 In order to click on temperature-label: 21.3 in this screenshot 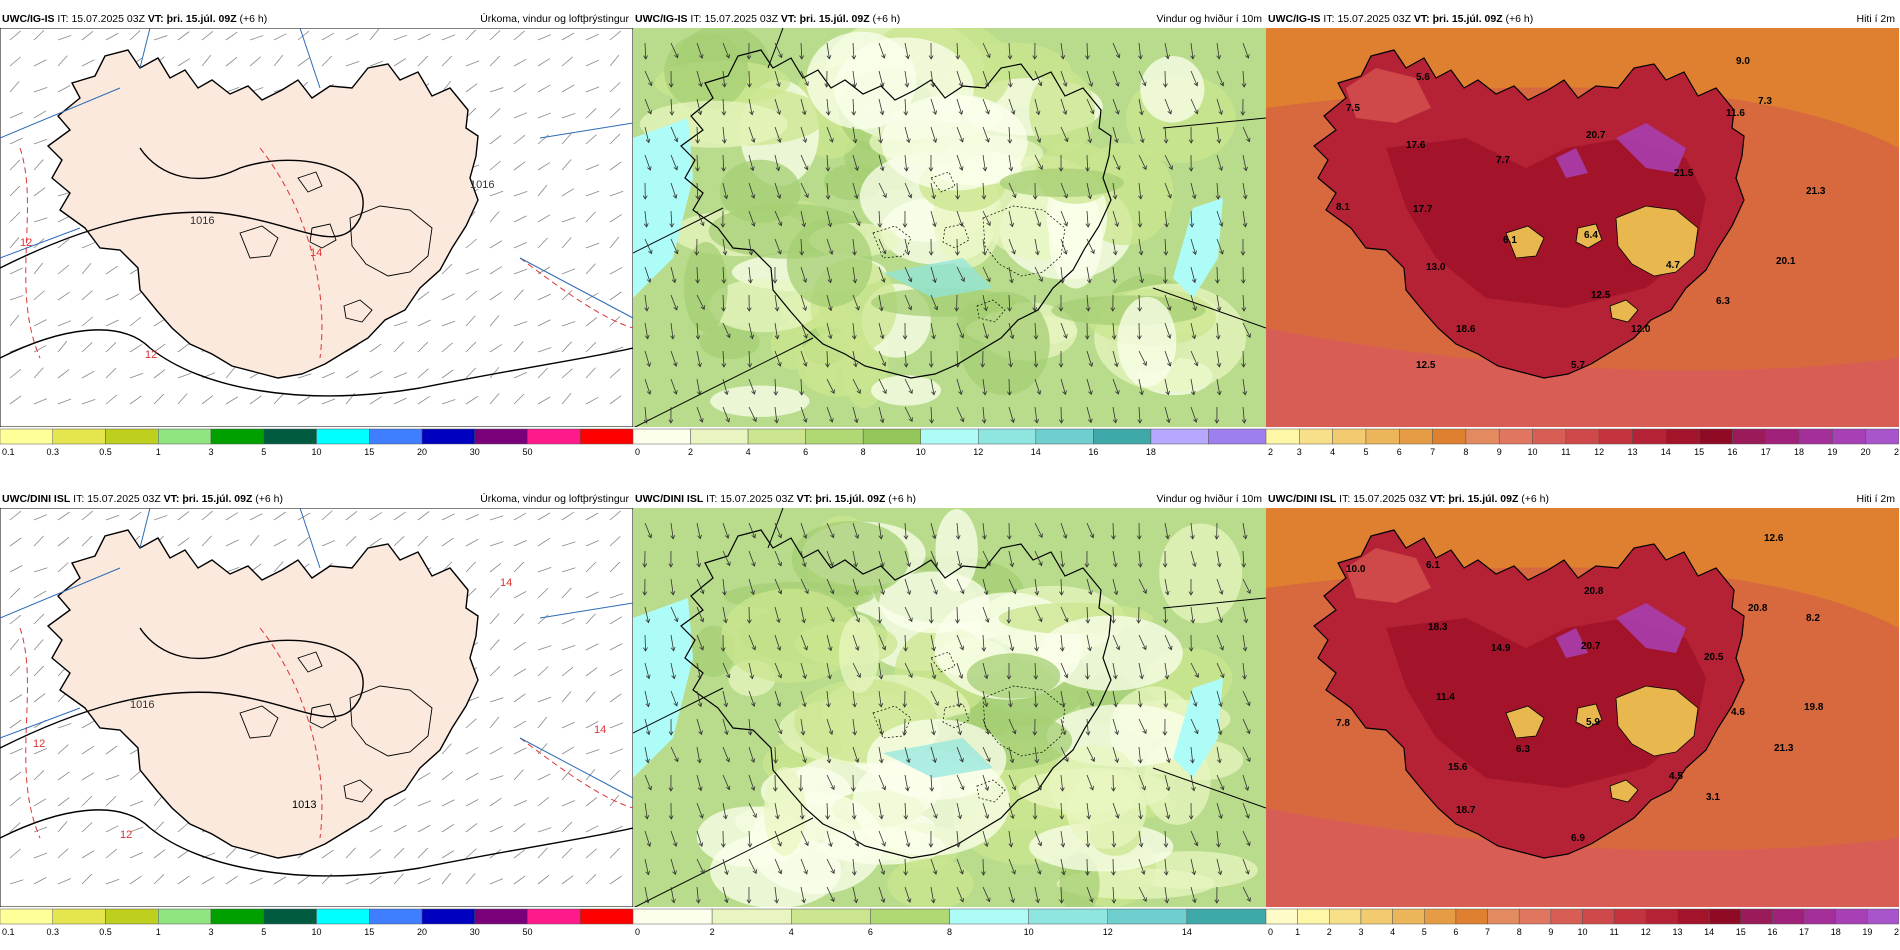, I will do `click(1784, 748)`.